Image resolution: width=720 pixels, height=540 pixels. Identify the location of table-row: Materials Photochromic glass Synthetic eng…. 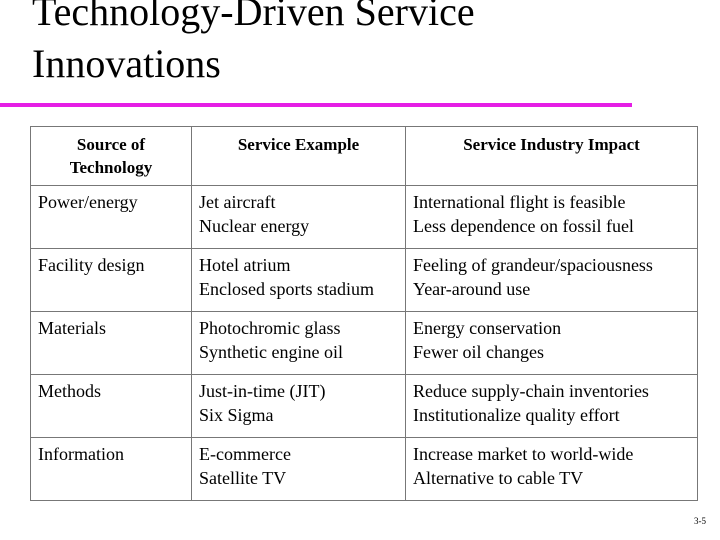
(364, 343).